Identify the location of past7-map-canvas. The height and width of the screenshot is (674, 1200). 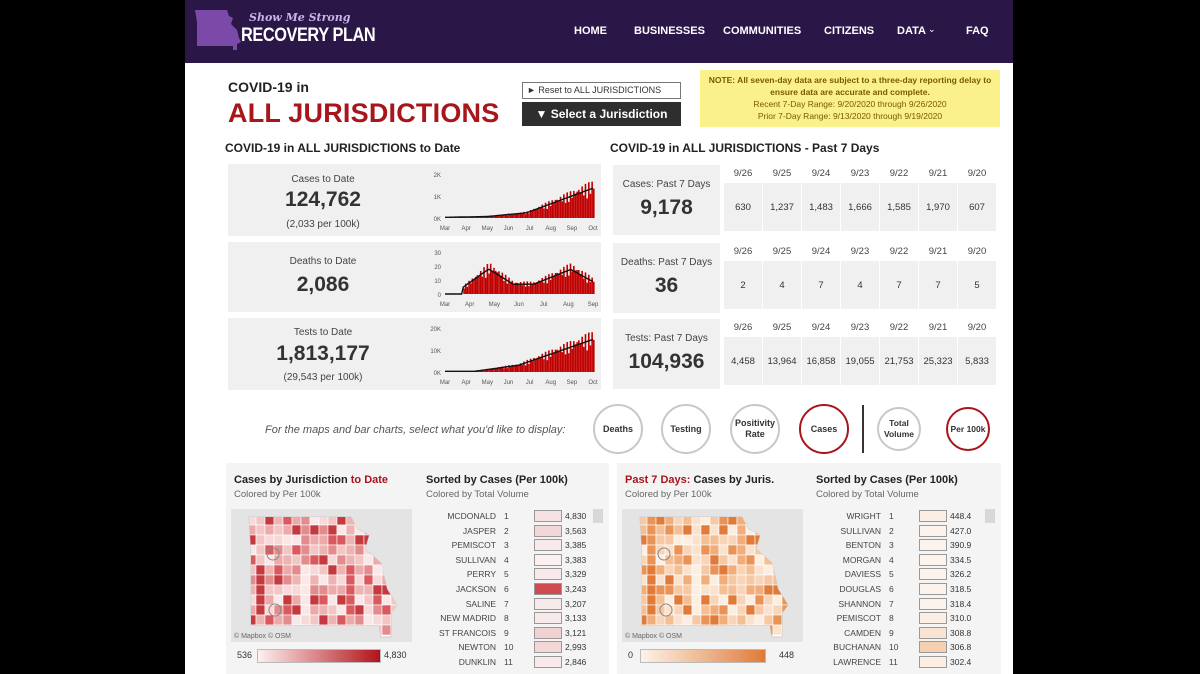
(712, 575).